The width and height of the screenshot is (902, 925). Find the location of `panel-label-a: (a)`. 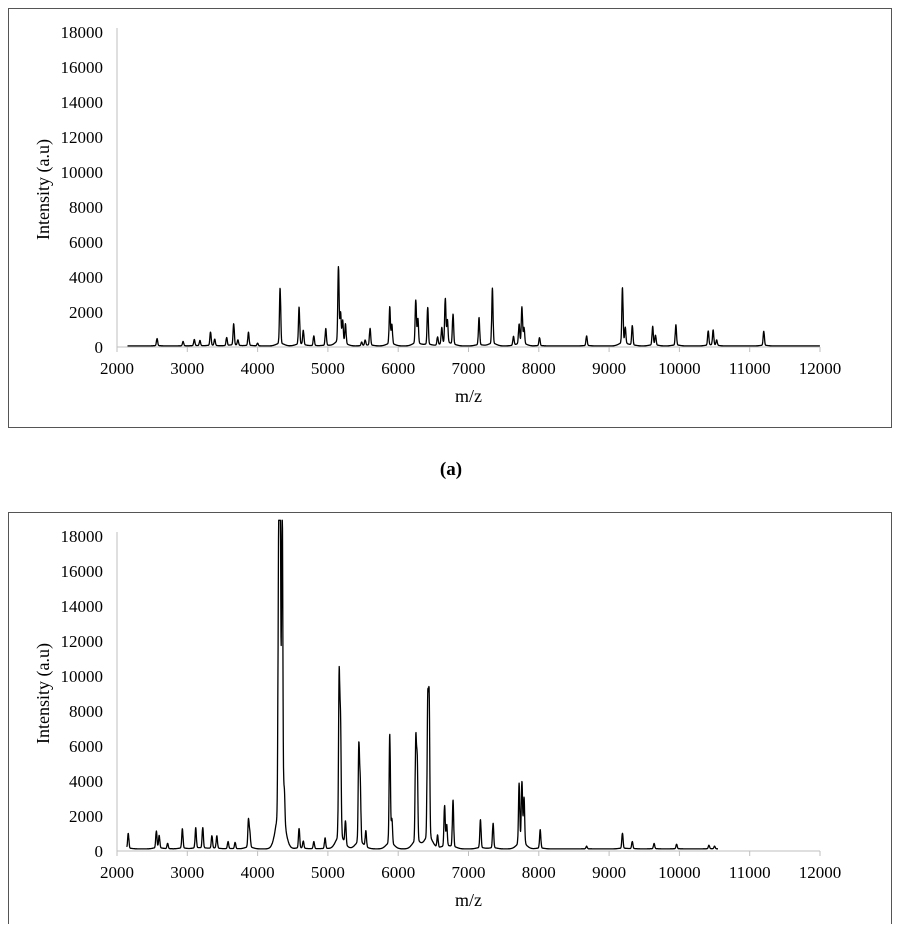

panel-label-a: (a) is located at coordinates (451, 470).